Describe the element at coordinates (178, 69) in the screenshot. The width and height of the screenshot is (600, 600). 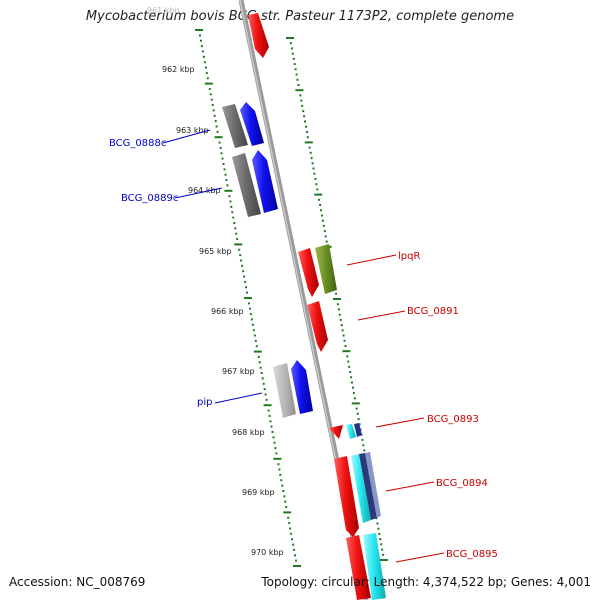
I see `tick-label-962: 962 kbp` at that location.